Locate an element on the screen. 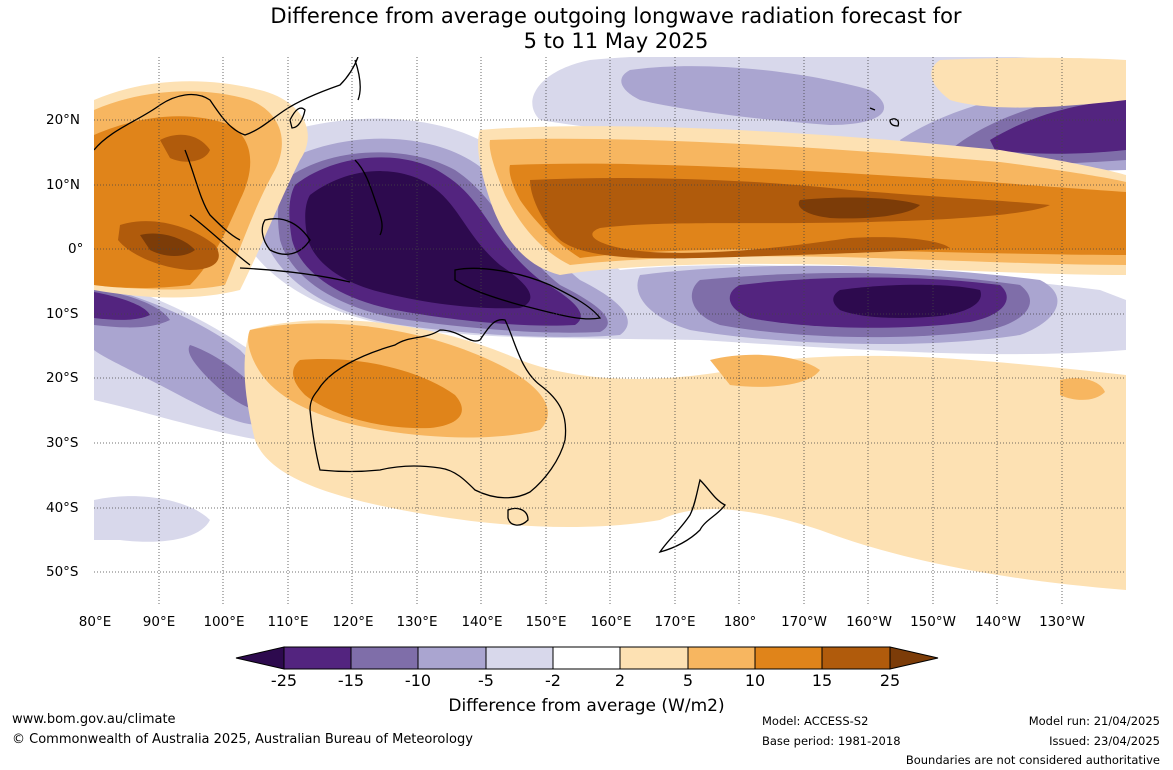  x-tick-140e: 140°E is located at coordinates (482, 622).